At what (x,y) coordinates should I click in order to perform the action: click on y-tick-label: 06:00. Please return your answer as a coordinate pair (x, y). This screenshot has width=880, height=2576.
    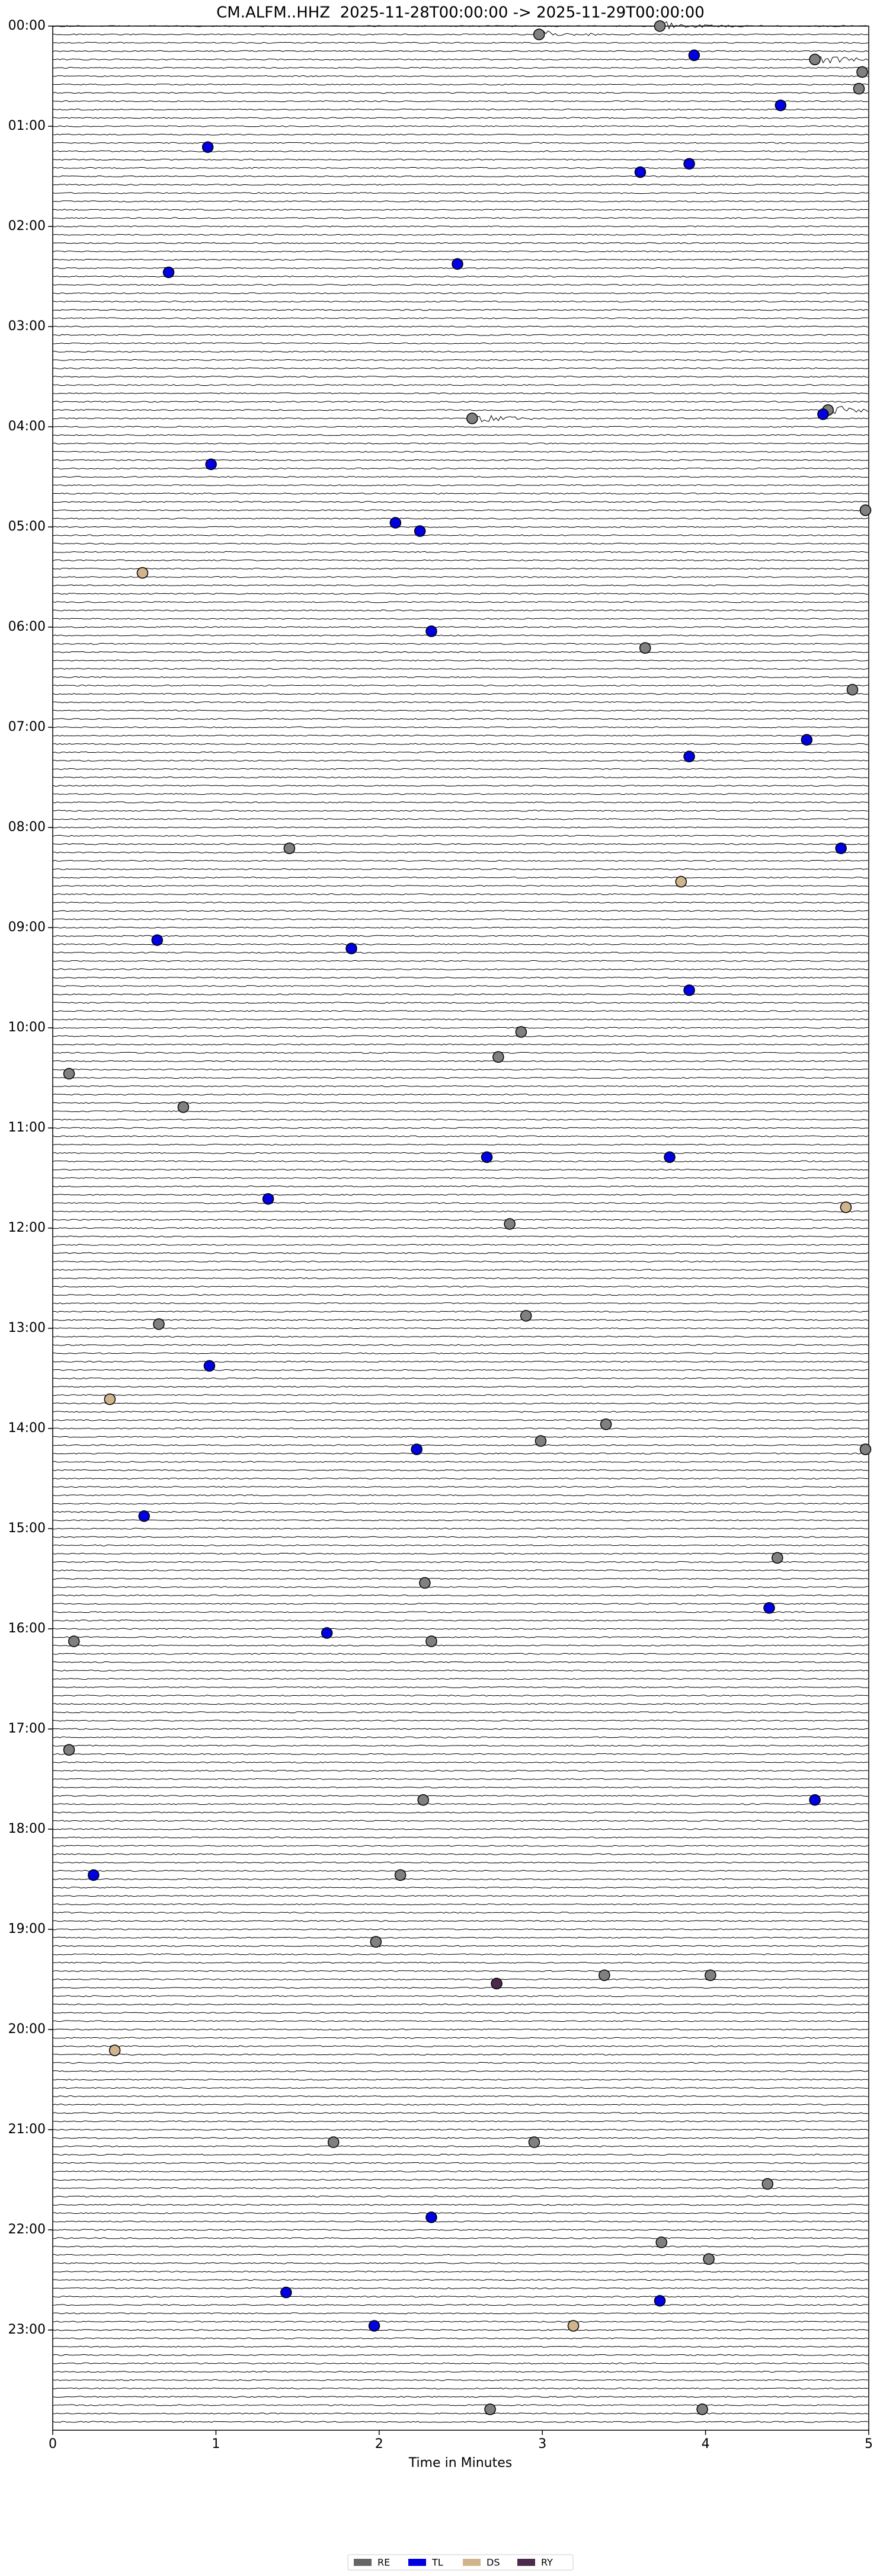
    Looking at the image, I should click on (27, 626).